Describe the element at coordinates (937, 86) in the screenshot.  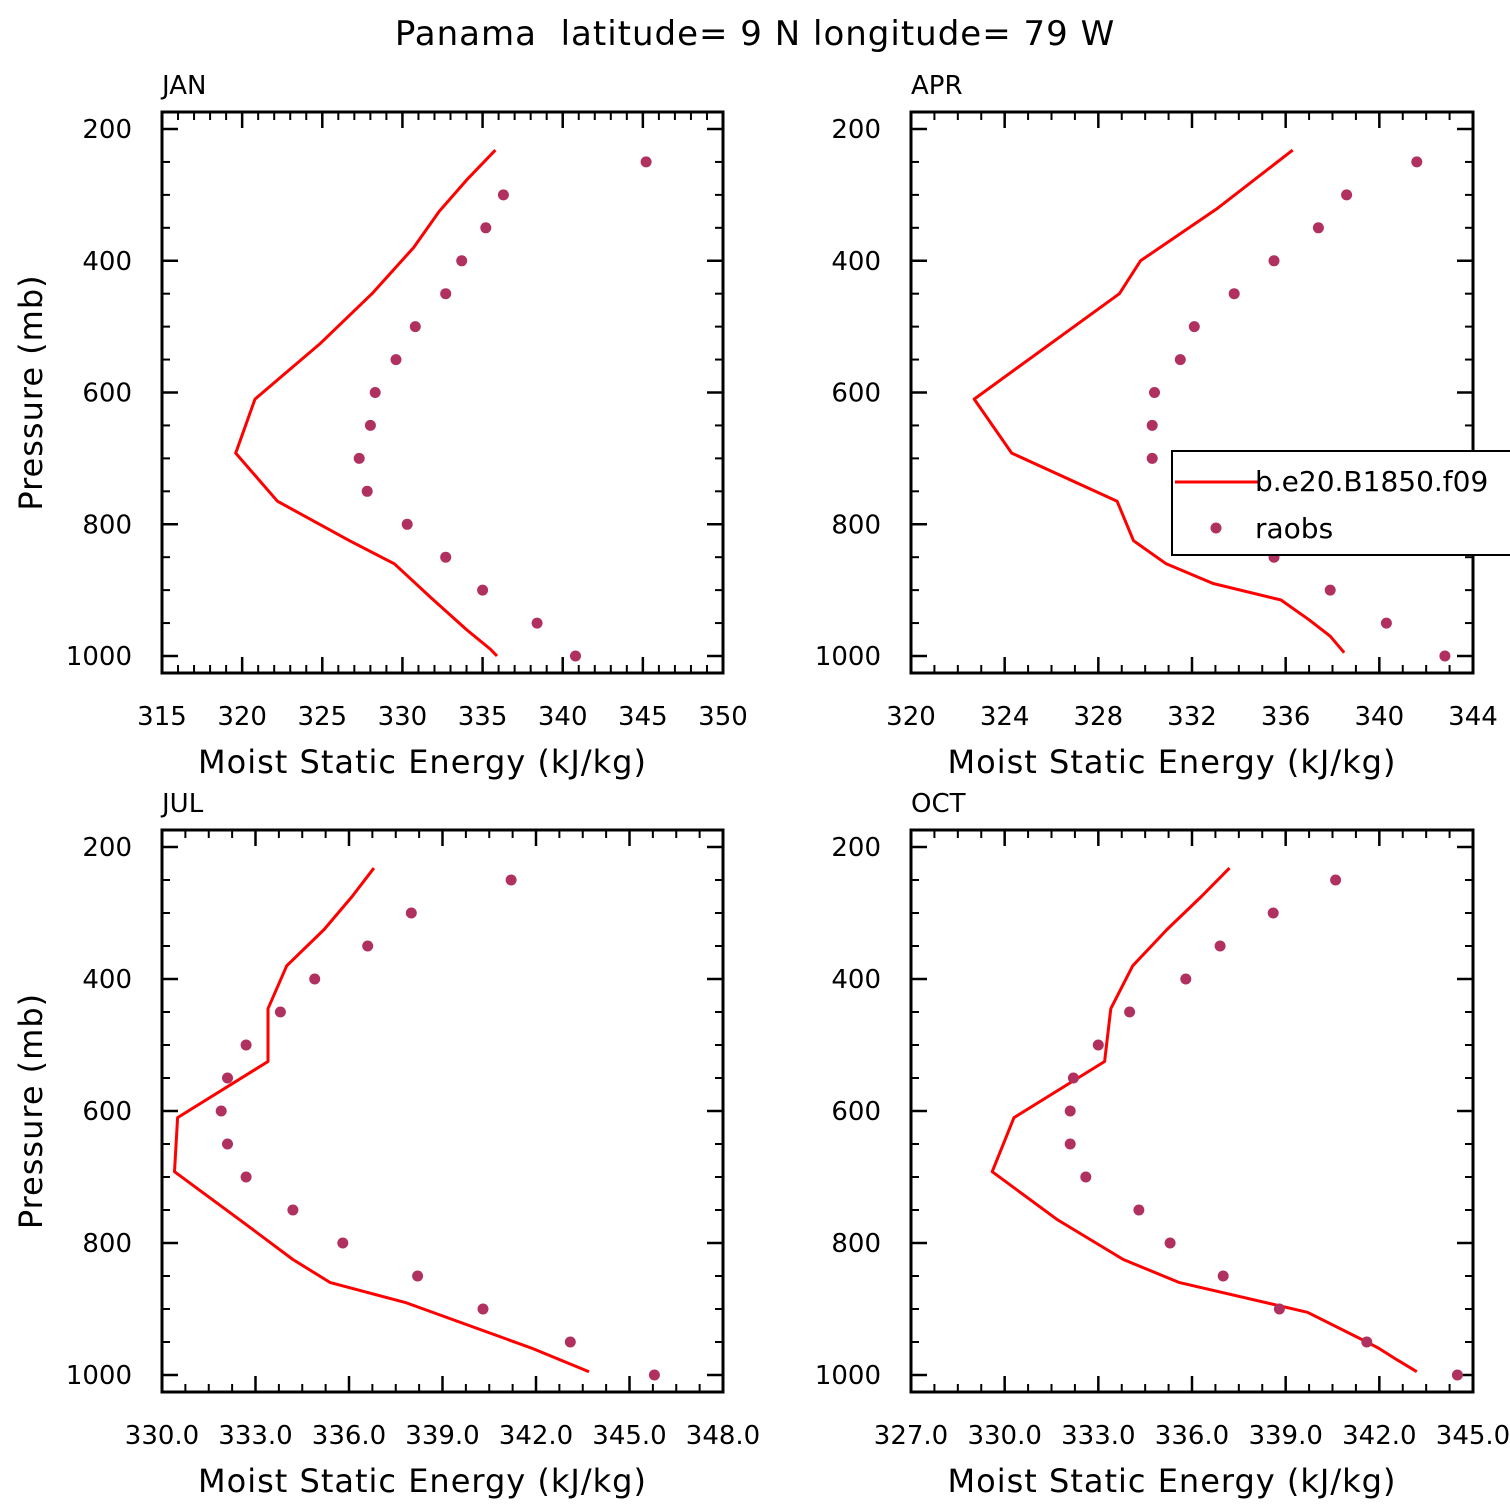
I see `panel-title: APR` at that location.